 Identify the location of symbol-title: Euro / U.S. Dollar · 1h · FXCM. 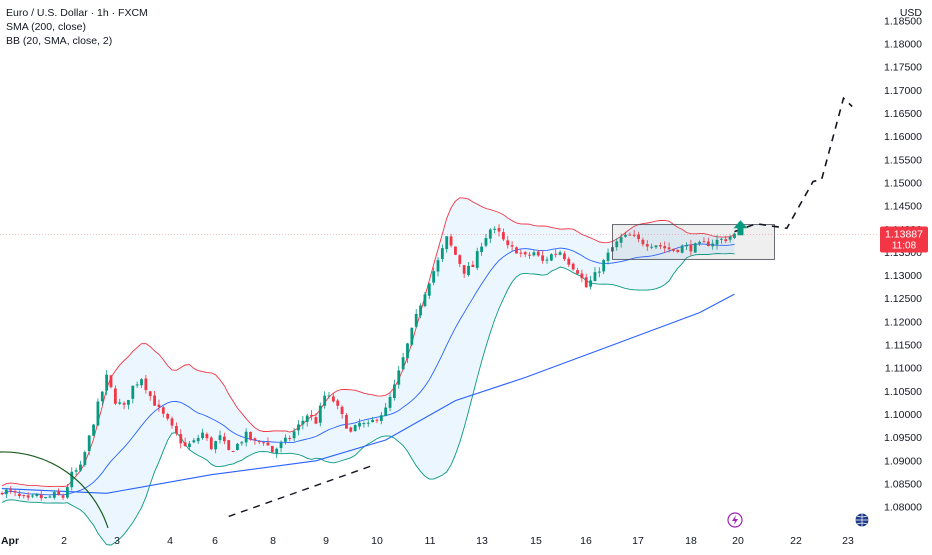
(77, 13).